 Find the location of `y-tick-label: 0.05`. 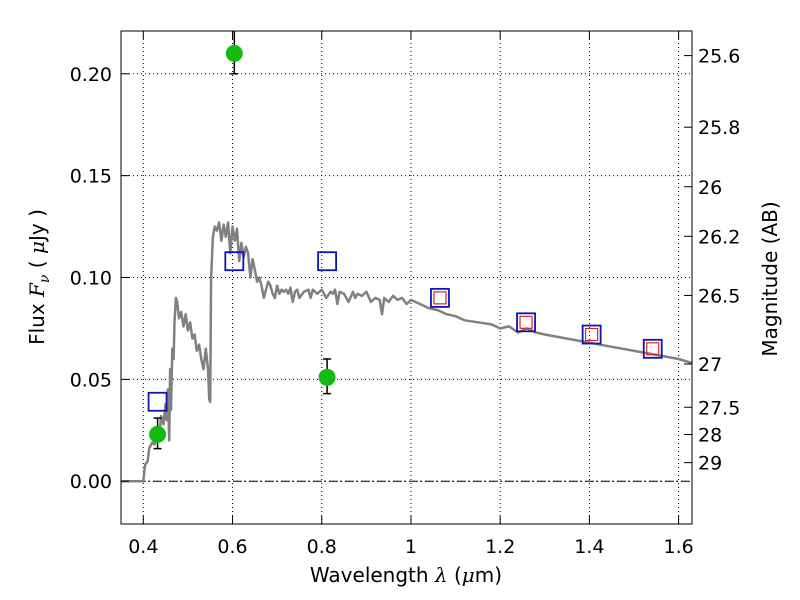

y-tick-label: 0.05 is located at coordinates (91, 380).